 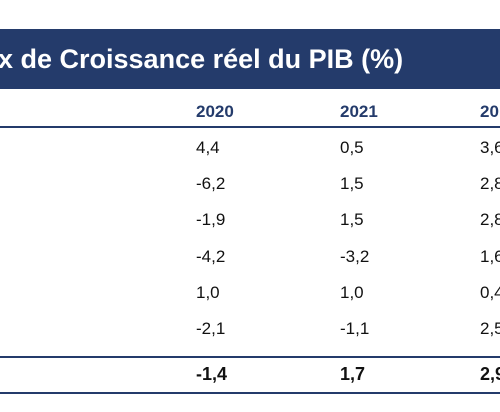 What do you see at coordinates (250, 127) in the screenshot?
I see `header-divider` at bounding box center [250, 127].